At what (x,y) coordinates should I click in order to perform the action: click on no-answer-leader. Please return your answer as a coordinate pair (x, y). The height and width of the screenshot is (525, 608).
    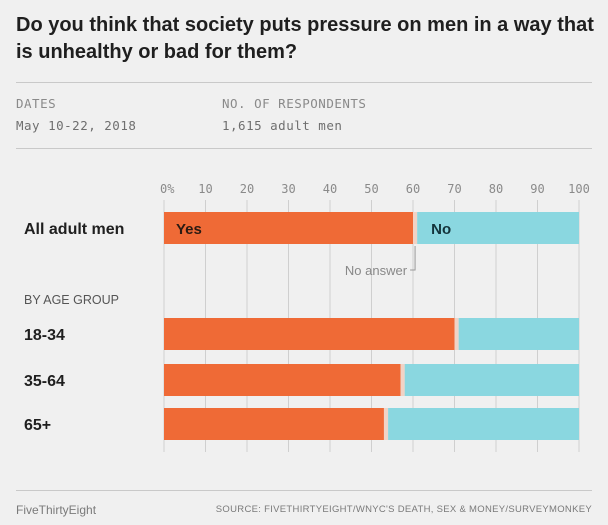
    Looking at the image, I should click on (413, 258).